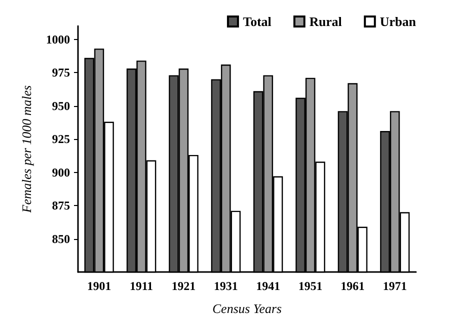 This screenshot has width=449, height=330. I want to click on legend-label: Total, so click(257, 21).